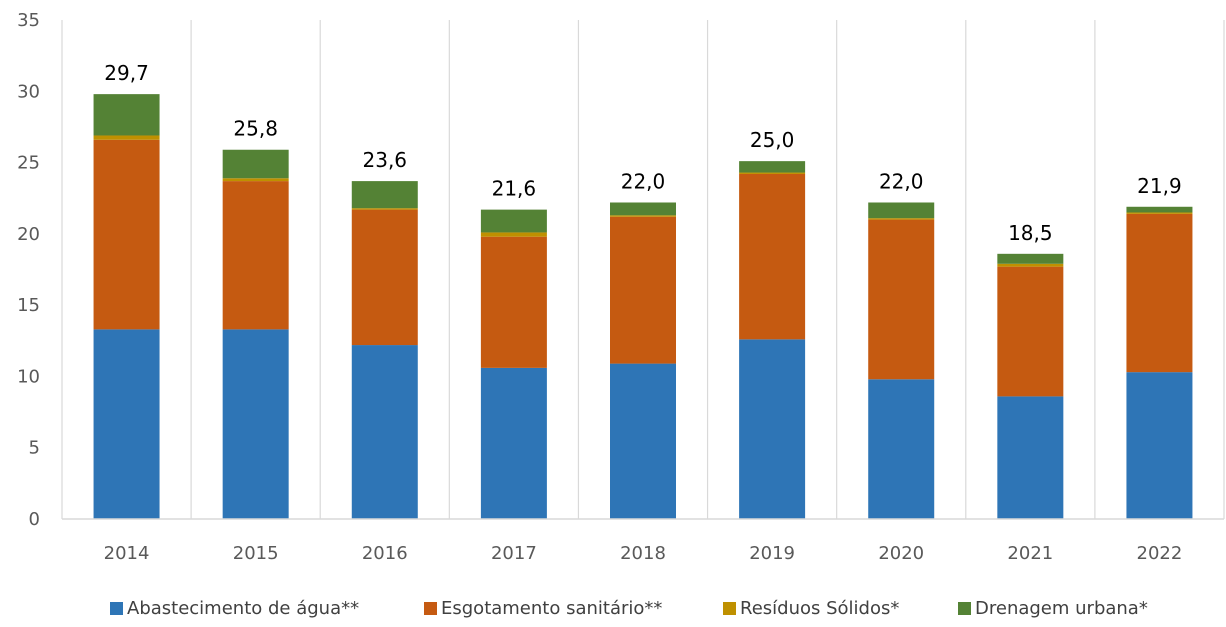  Describe the element at coordinates (772, 140) in the screenshot. I see `total-label: 25,0` at that location.